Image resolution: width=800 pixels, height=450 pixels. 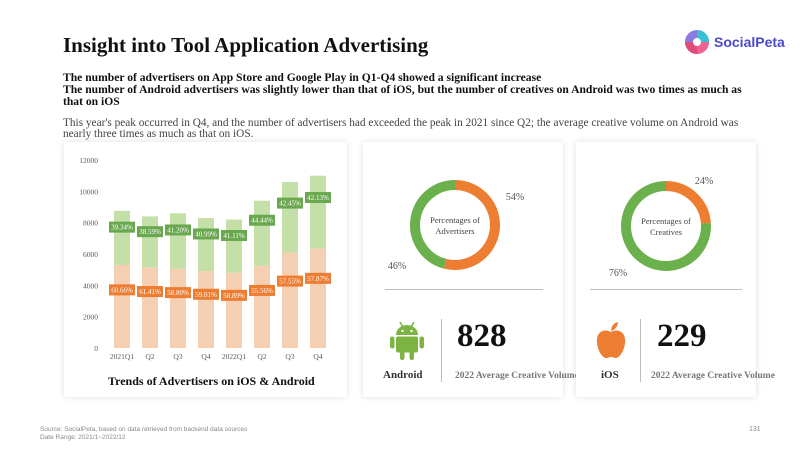 What do you see at coordinates (482, 336) in the screenshot?
I see `android-creative-volume: 828` at bounding box center [482, 336].